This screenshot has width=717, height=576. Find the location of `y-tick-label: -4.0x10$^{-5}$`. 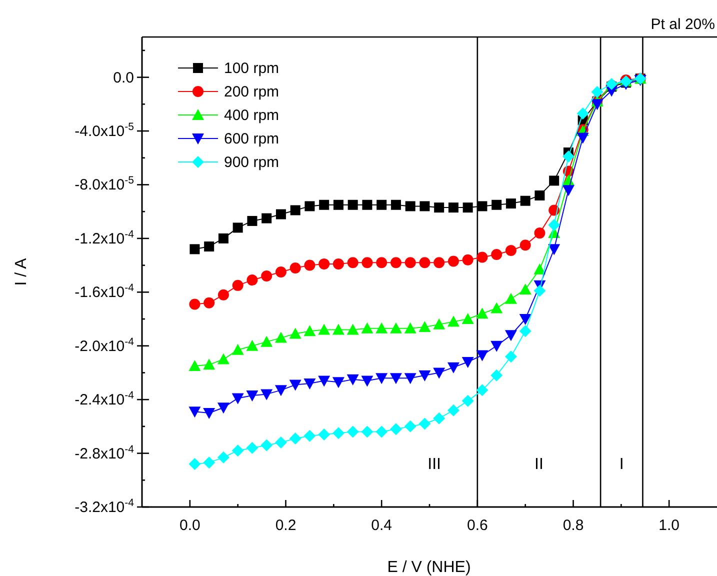

y-tick-label: -4.0x10$^{-5}$ is located at coordinates (104, 130).